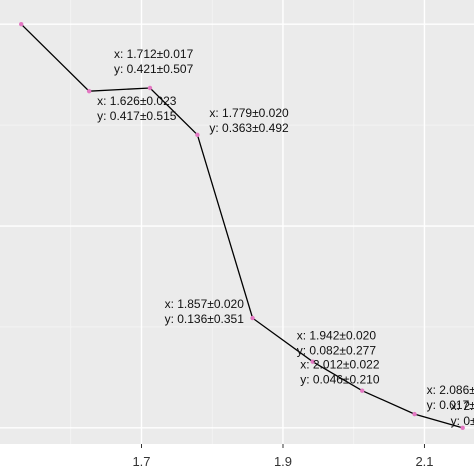 This screenshot has width=474, height=474. What do you see at coordinates (205, 304) in the screenshot?
I see `point-label-x: x: 1.857±0.020` at bounding box center [205, 304].